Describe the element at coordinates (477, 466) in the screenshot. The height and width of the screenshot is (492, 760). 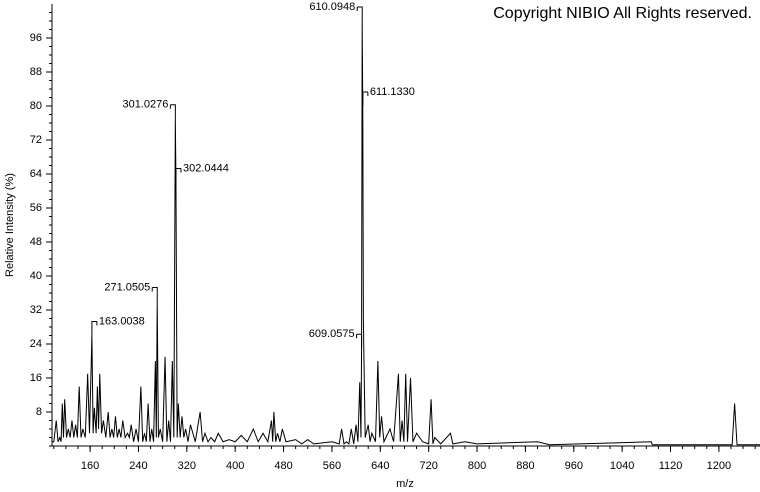
I see `x-tick-label: 800` at that location.